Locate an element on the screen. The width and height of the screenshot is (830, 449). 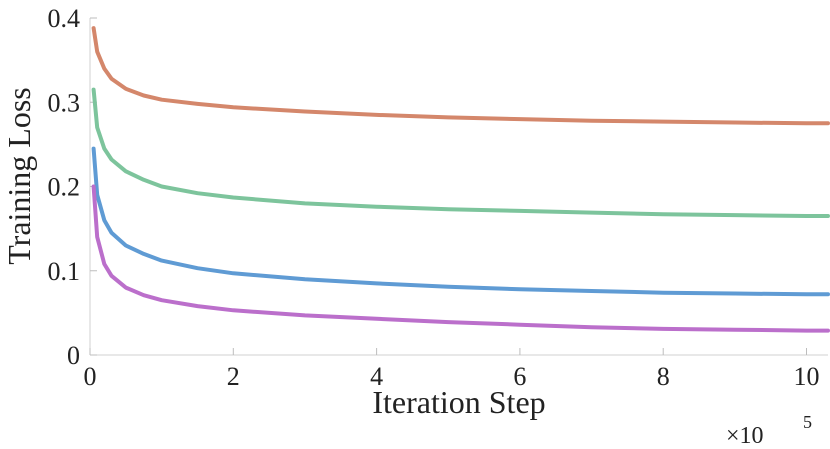
y-tick-label: 0.3 is located at coordinates (64, 102).